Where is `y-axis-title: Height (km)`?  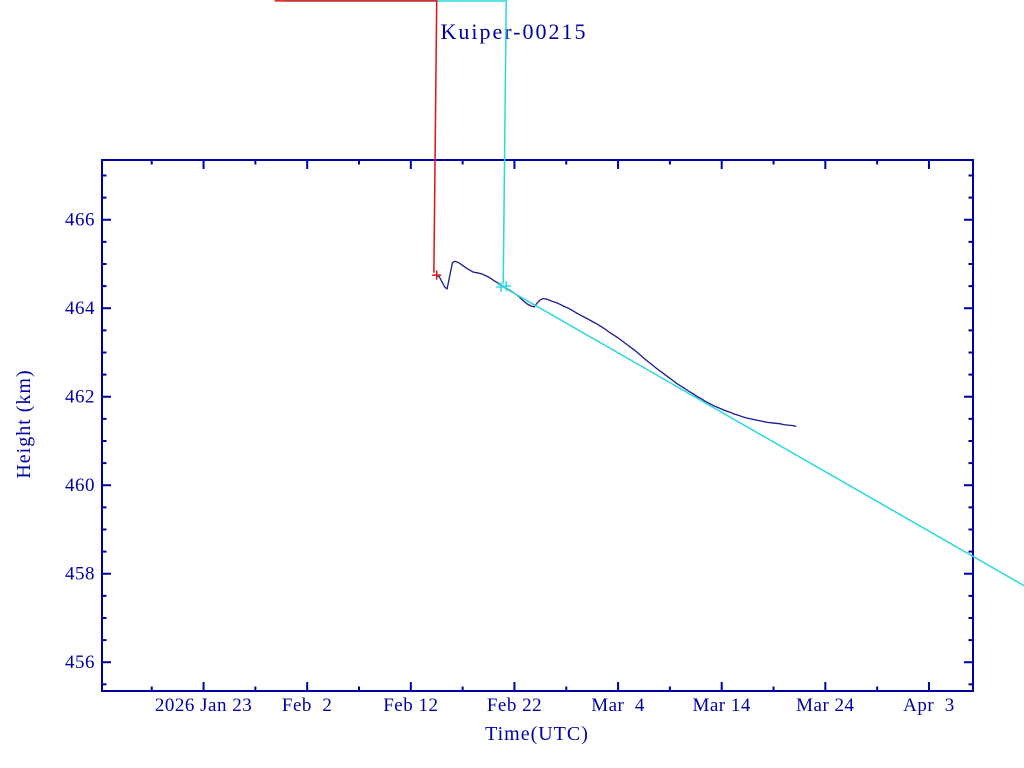
y-axis-title: Height (km) is located at coordinates (24, 423).